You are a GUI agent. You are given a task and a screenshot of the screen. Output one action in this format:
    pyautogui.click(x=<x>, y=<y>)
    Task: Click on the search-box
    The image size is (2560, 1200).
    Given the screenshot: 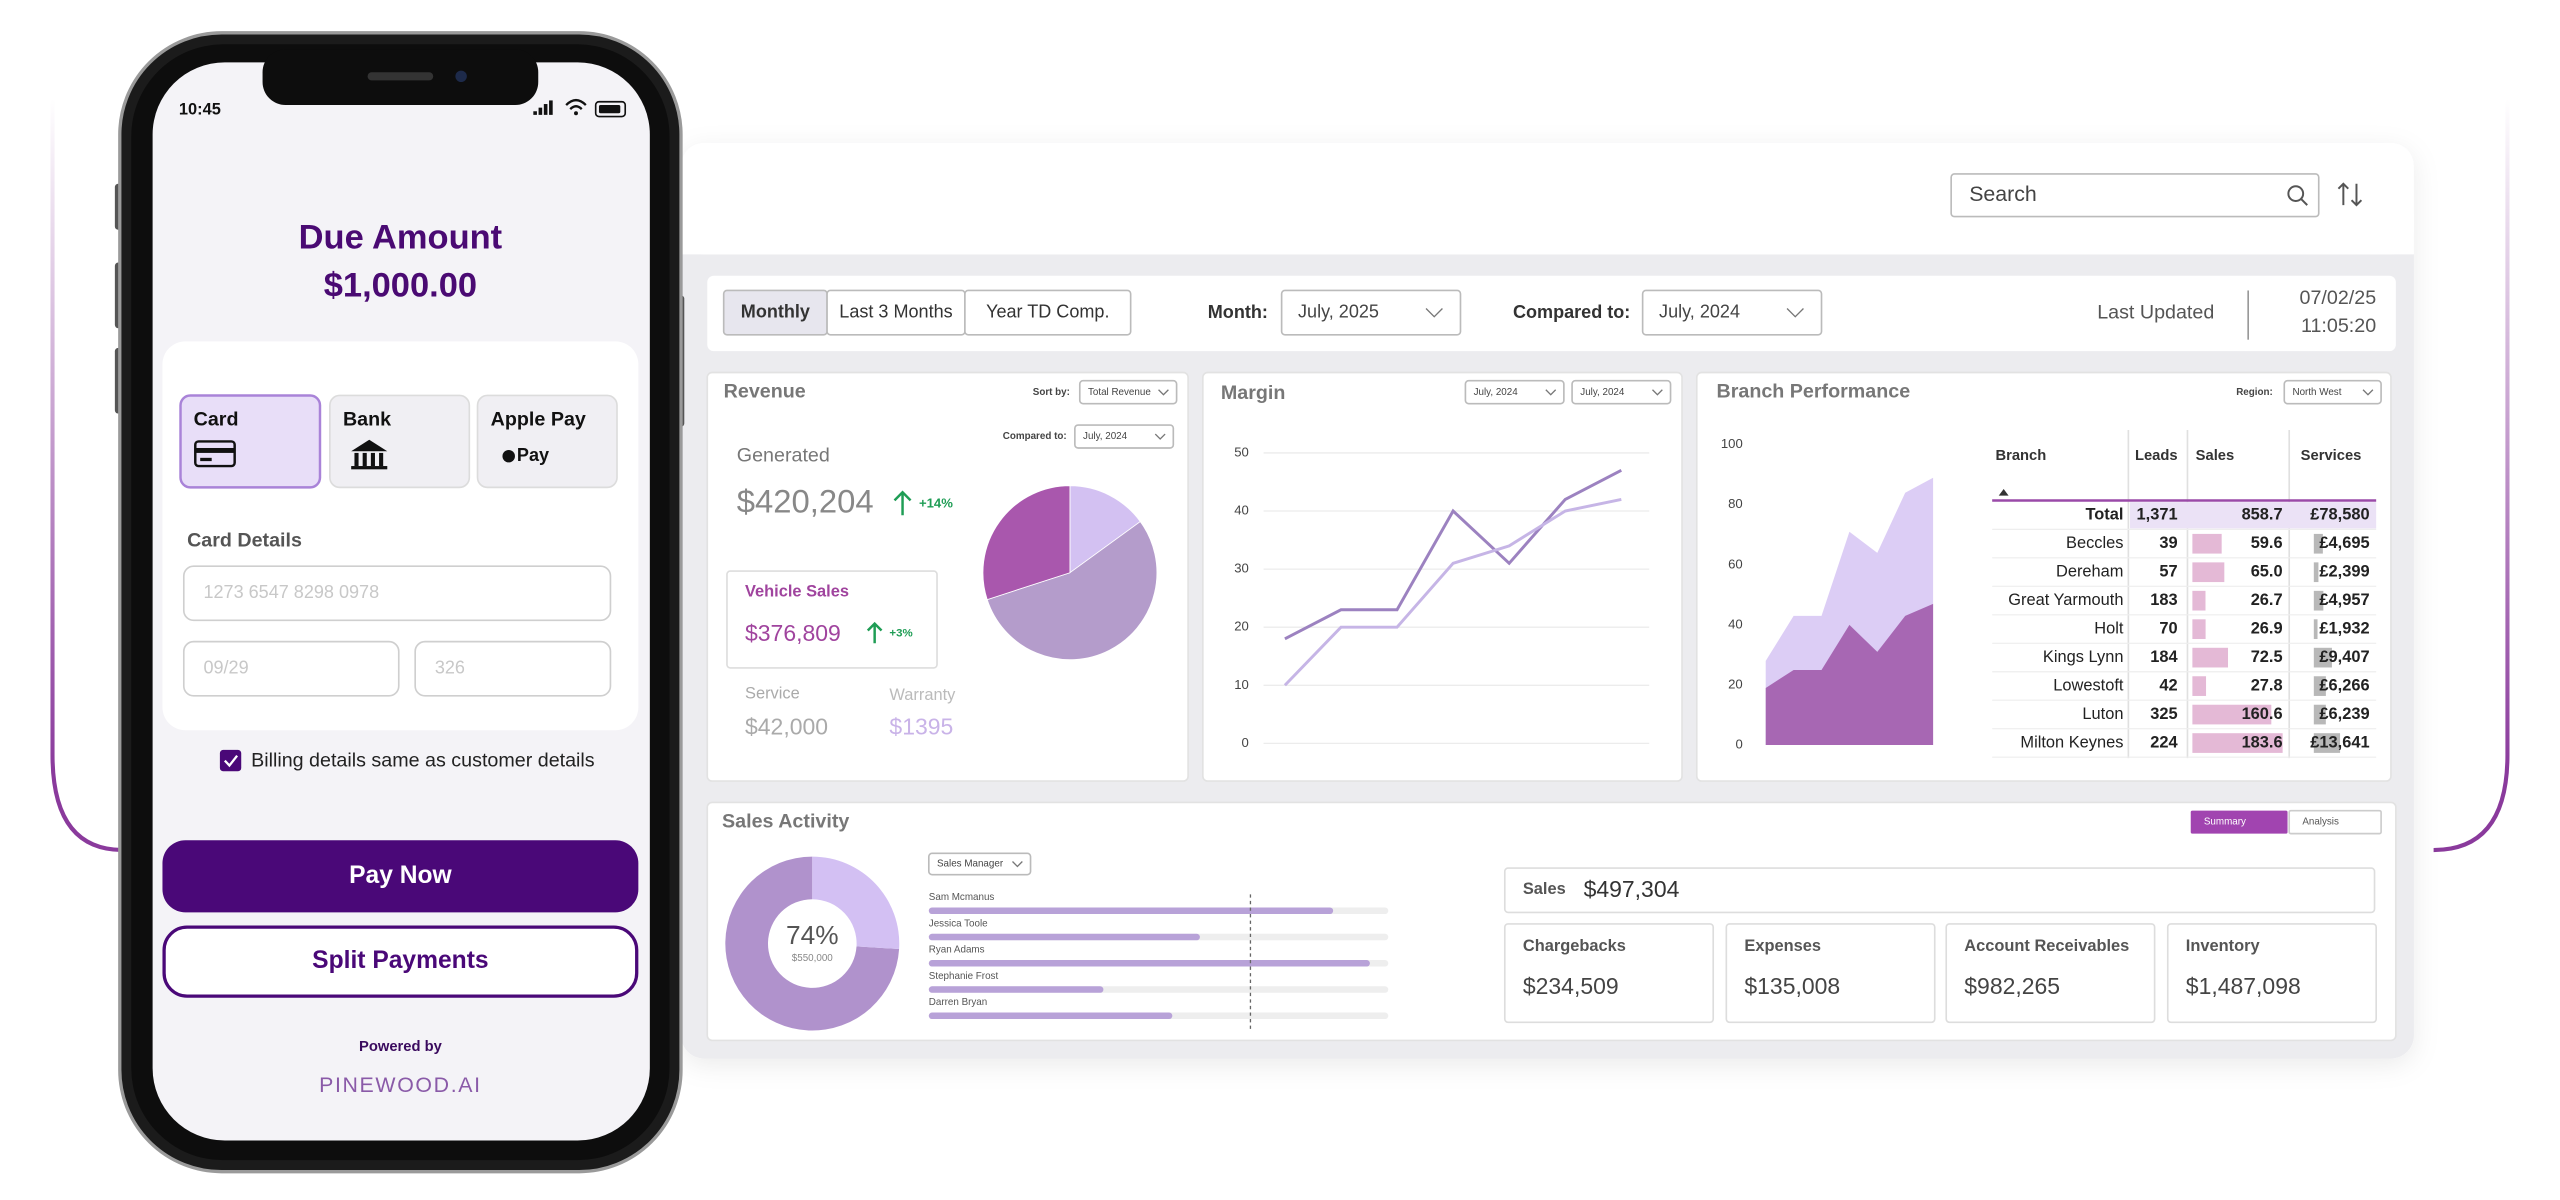 What is the action you would take?
    pyautogui.click(x=2135, y=195)
    